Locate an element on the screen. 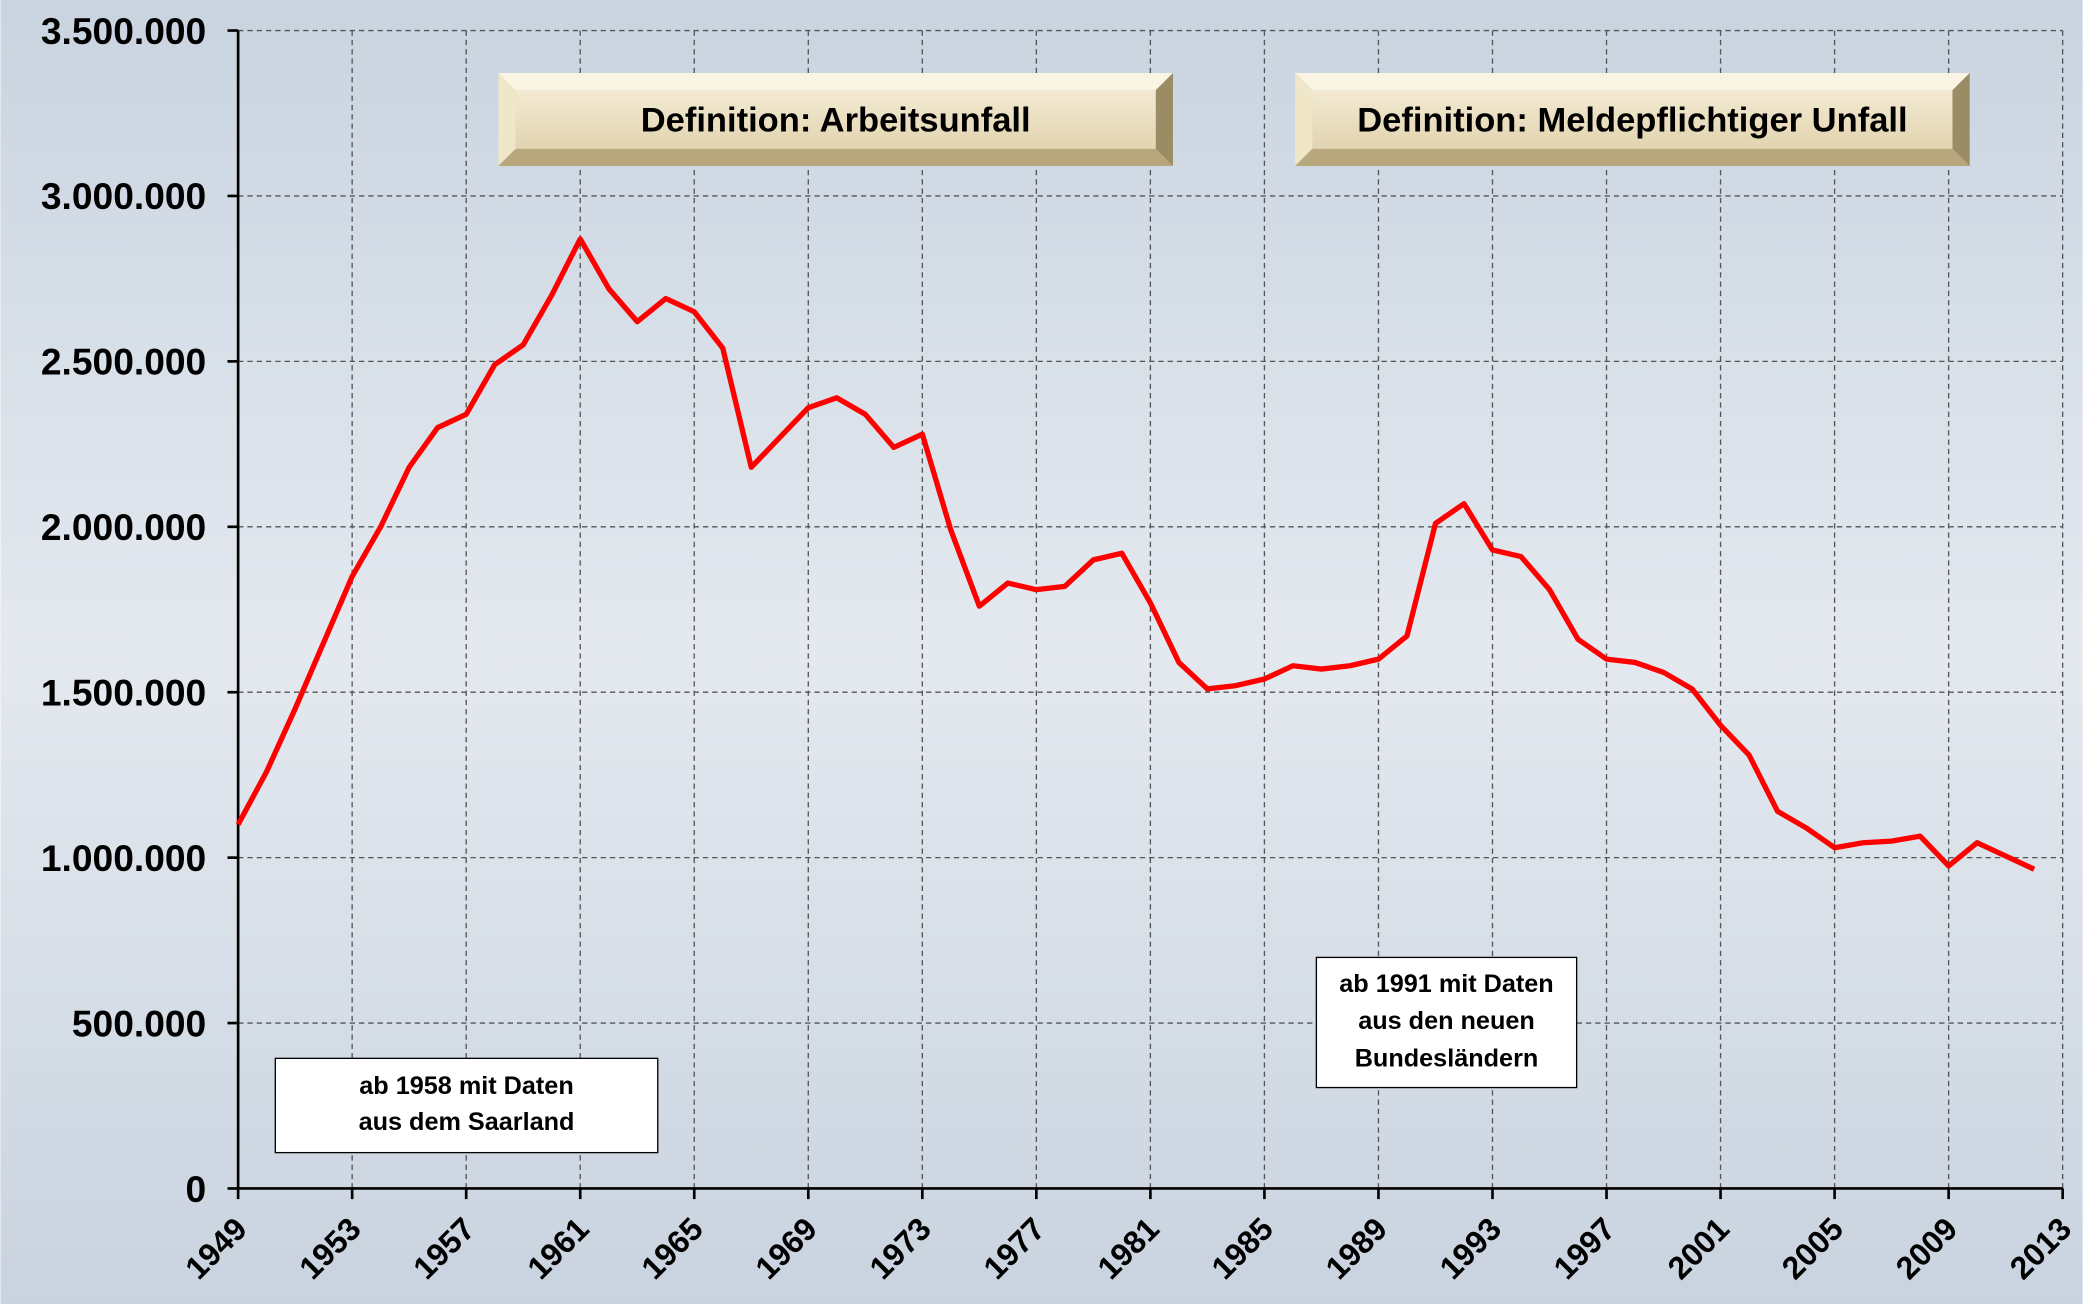 This screenshot has height=1304, width=2083. annotation-text: Definition: Arbeitsunfall is located at coordinates (836, 120).